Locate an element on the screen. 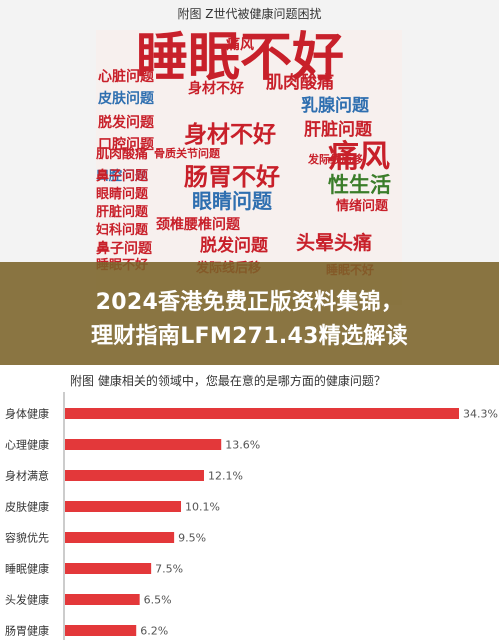 This screenshot has height=640, width=499. word-cloud-word: 妇科问题 is located at coordinates (122, 230).